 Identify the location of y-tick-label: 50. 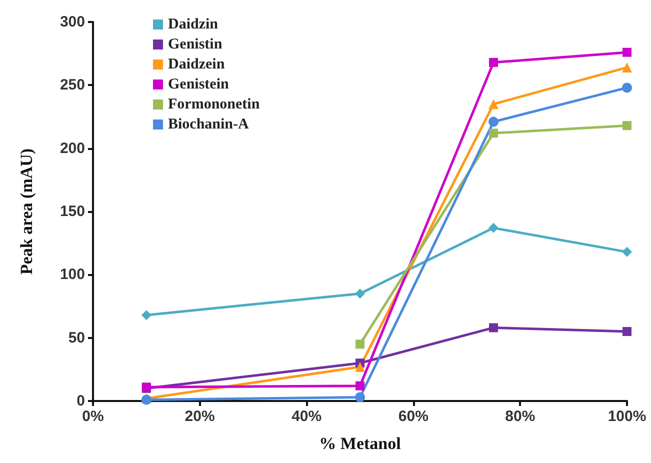
(76, 337).